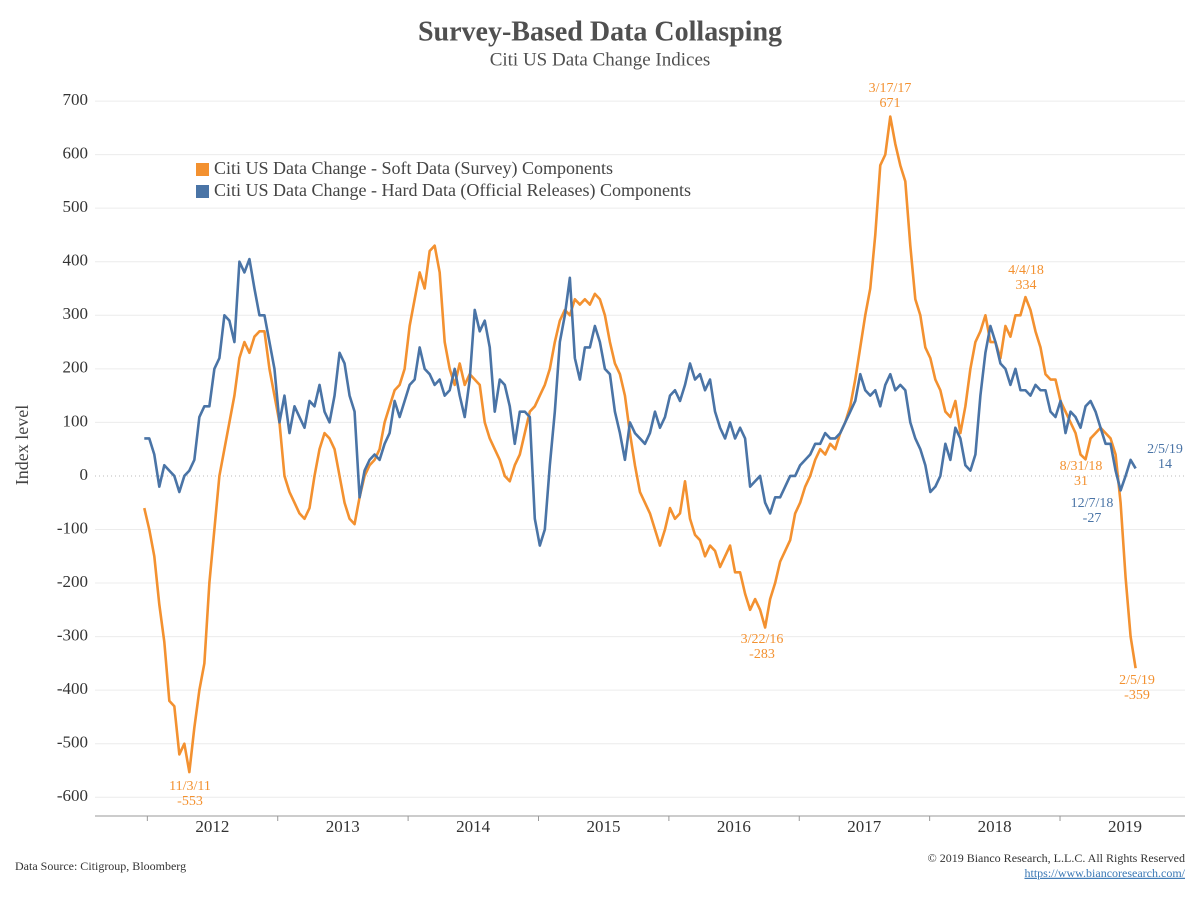  What do you see at coordinates (762, 654) in the screenshot?
I see `annotation-value: -283` at bounding box center [762, 654].